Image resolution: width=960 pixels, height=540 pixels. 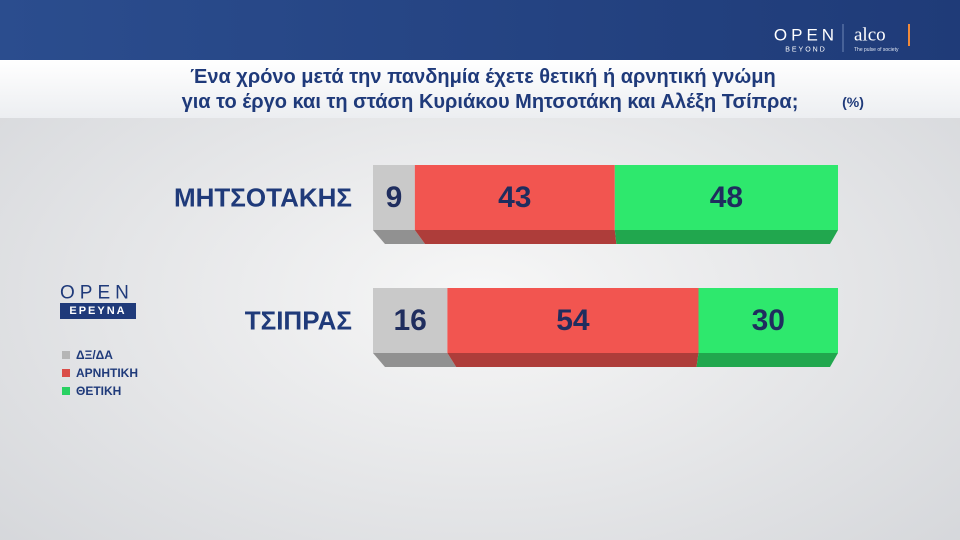 What do you see at coordinates (853, 102) in the screenshot?
I see `unit-note: (%)` at bounding box center [853, 102].